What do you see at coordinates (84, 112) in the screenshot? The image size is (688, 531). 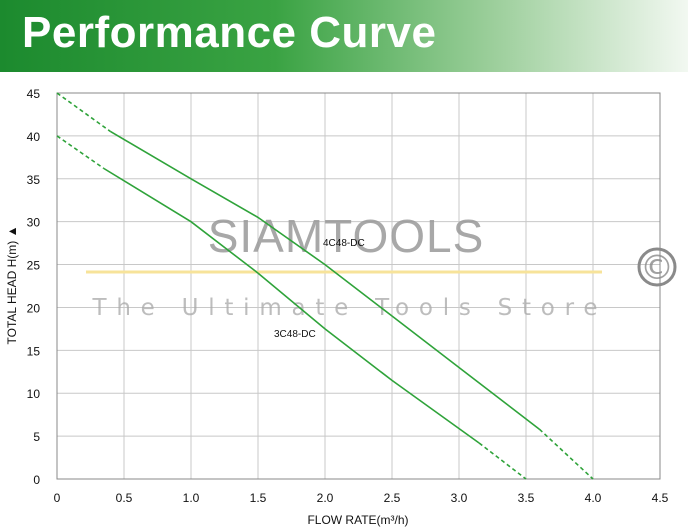 I see `series-4c48-dc-start` at bounding box center [84, 112].